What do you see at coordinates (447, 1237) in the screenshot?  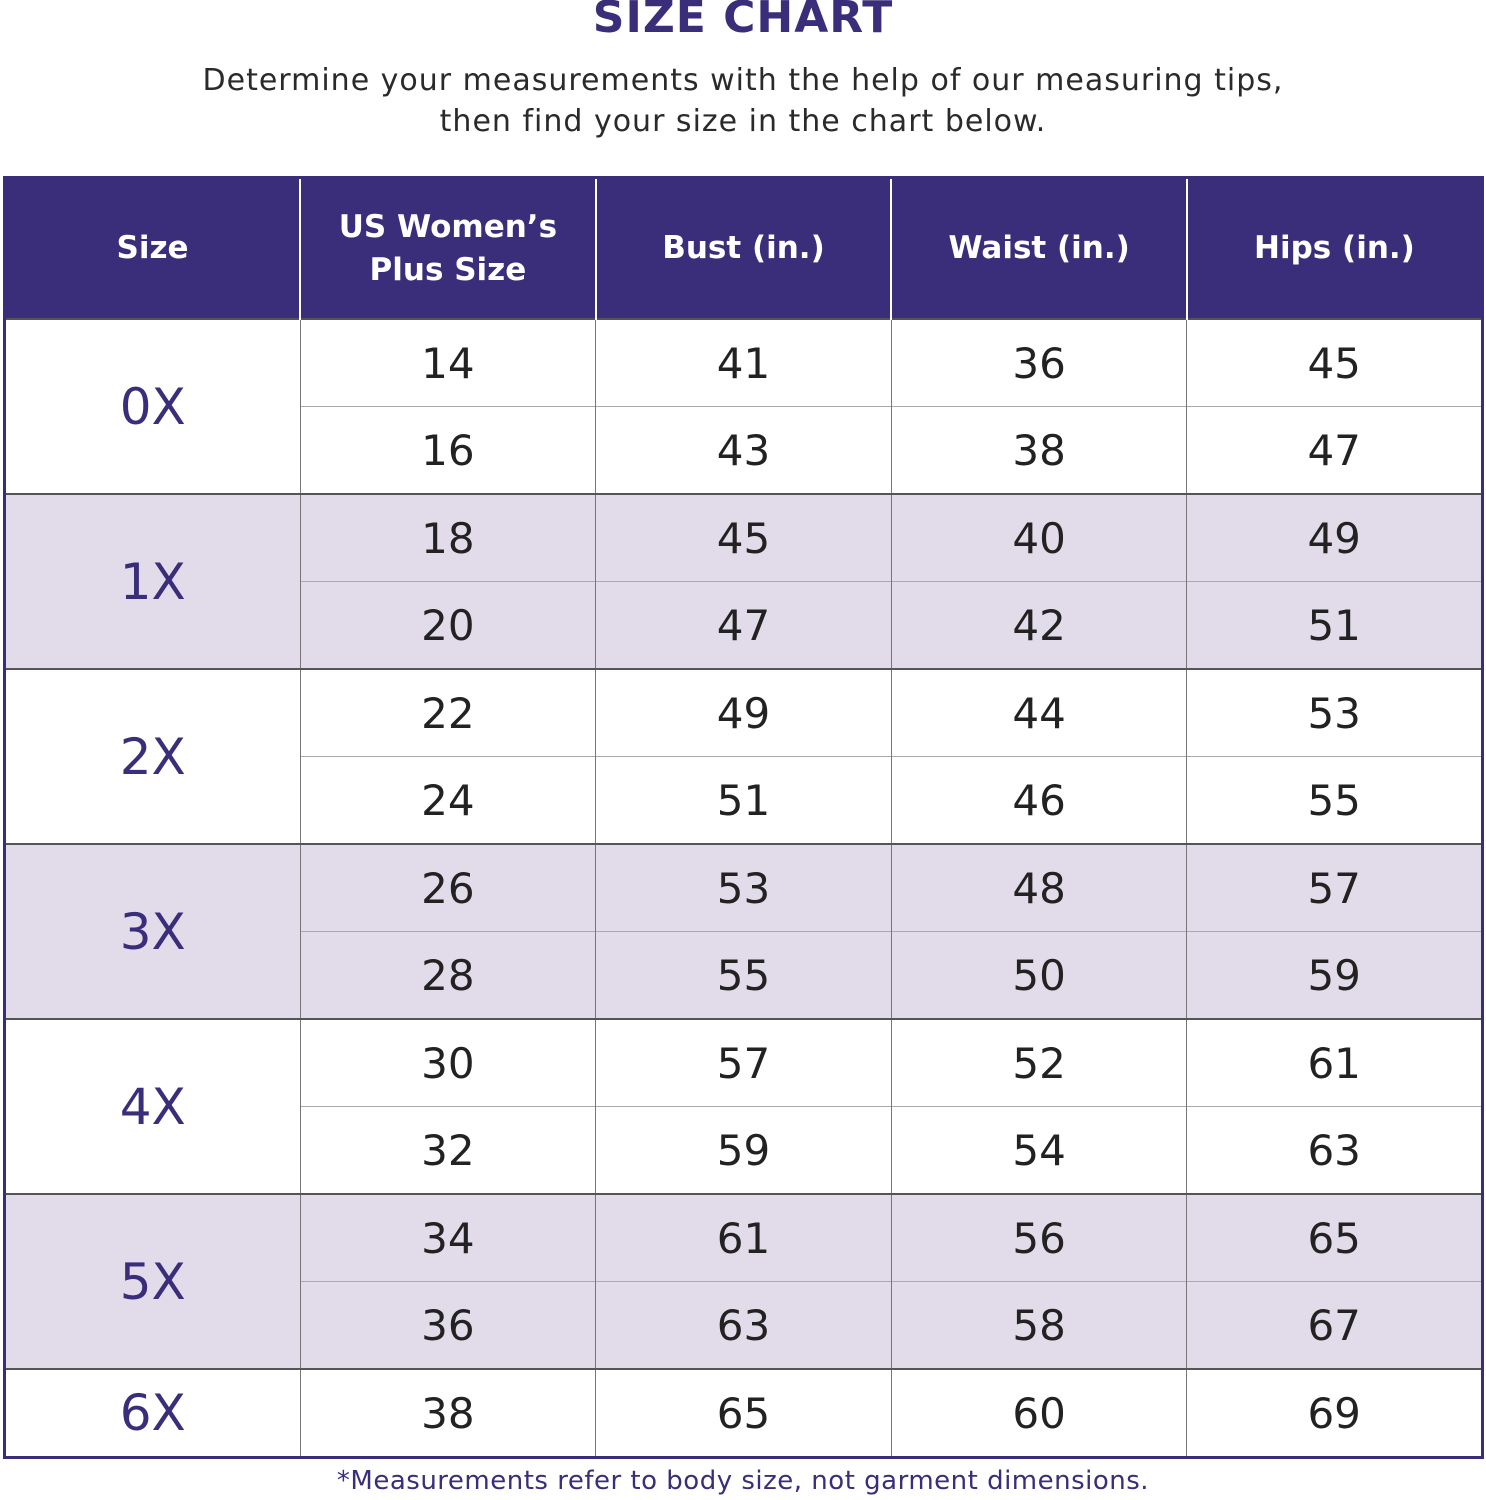 I see `table-cell: 34` at bounding box center [447, 1237].